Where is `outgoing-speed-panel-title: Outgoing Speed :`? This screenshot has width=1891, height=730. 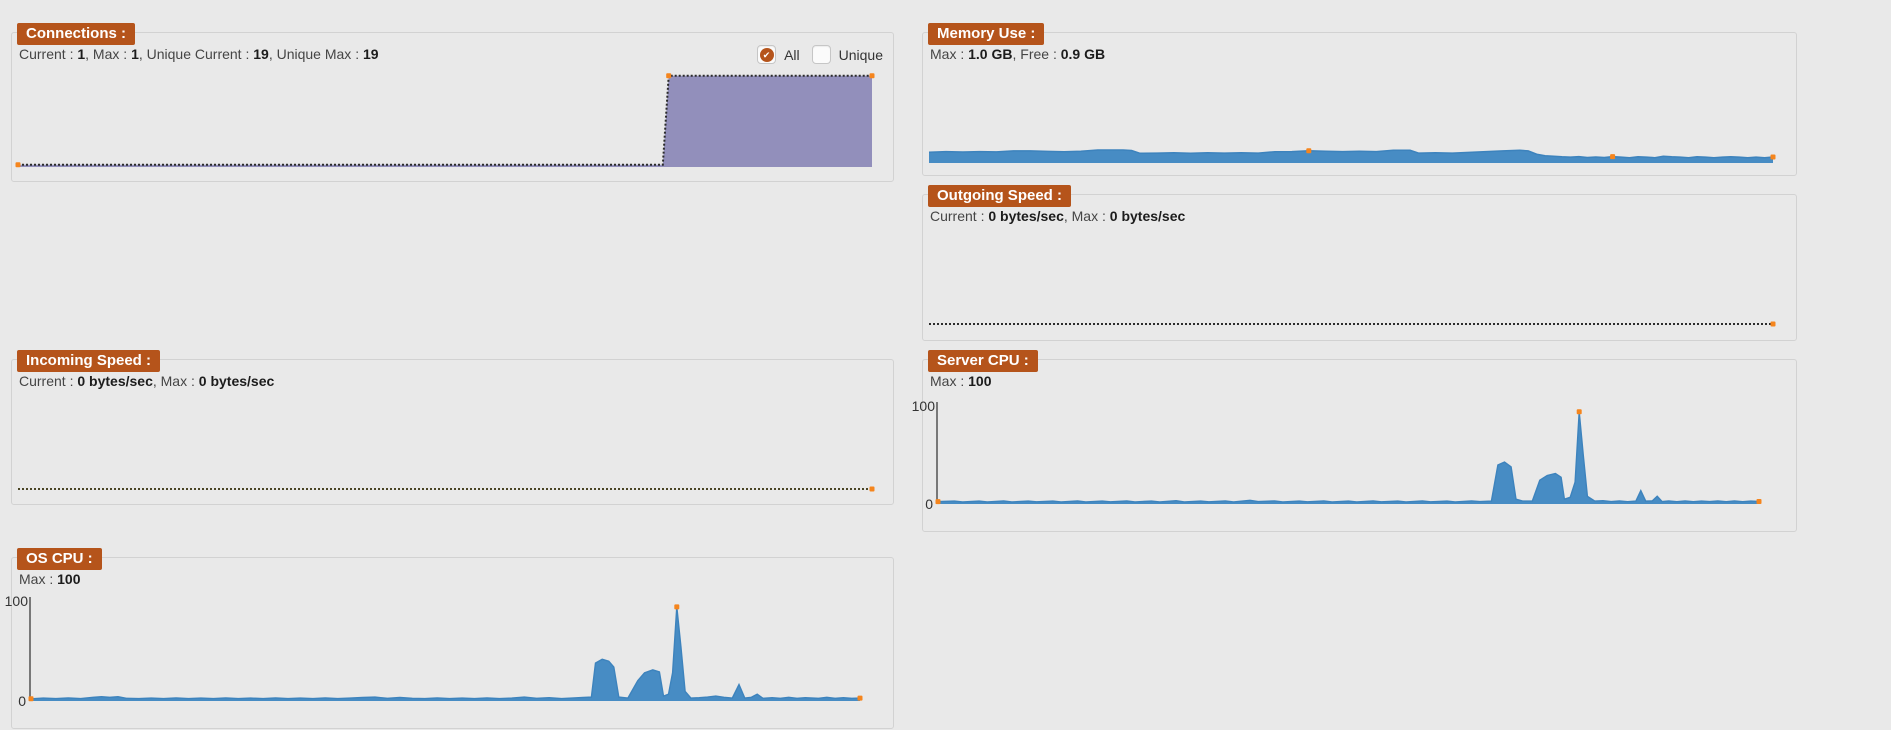
outgoing-speed-panel-title: Outgoing Speed : is located at coordinates (999, 196).